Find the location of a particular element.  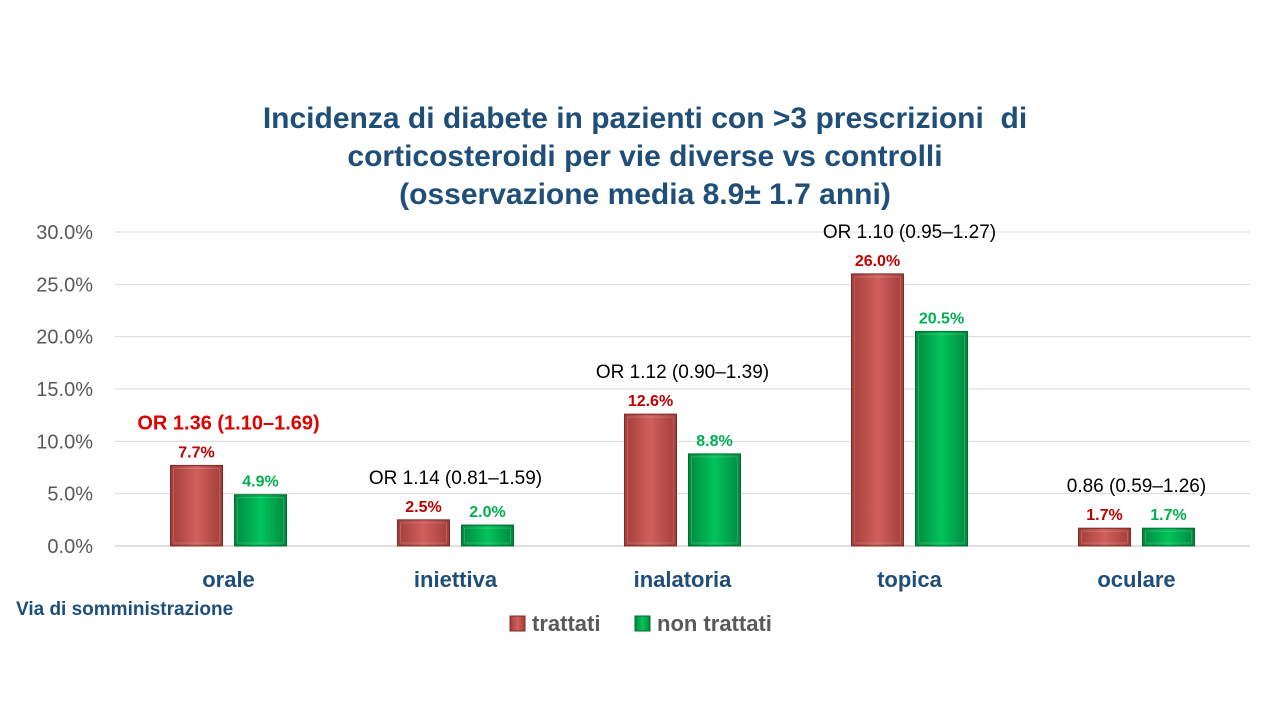

bar-non-trattati-inalatoria is located at coordinates (714, 500).